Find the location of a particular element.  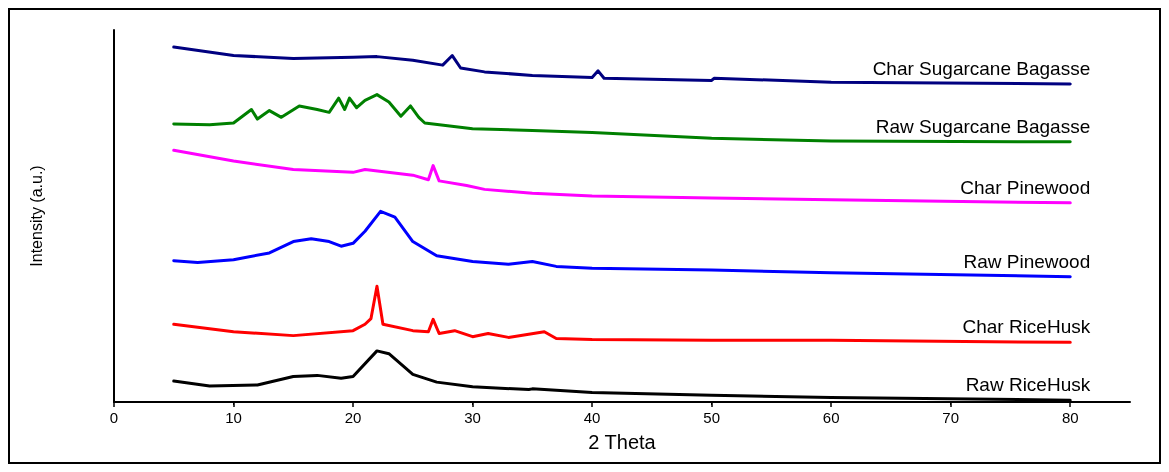

x-axis-title: 2 Theta is located at coordinates (622, 442).